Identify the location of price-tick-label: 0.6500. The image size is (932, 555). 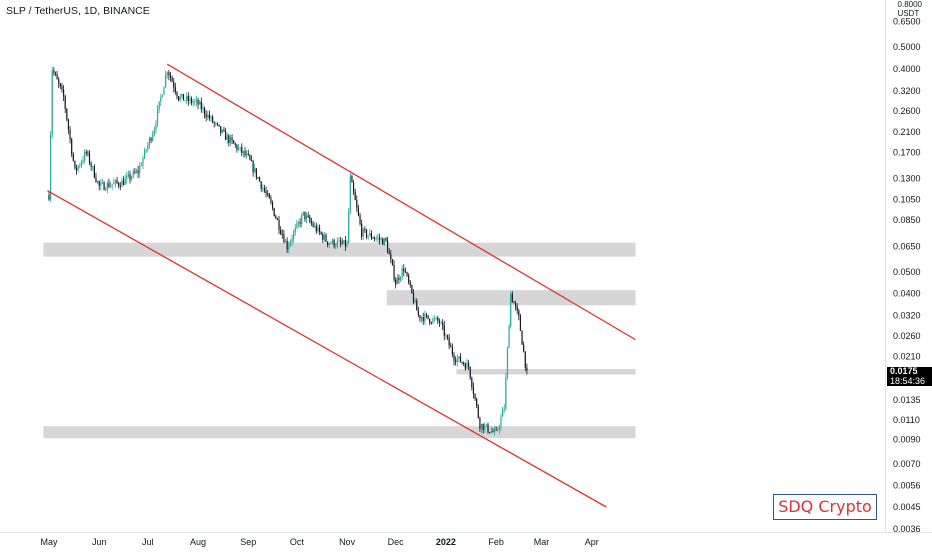
(907, 22).